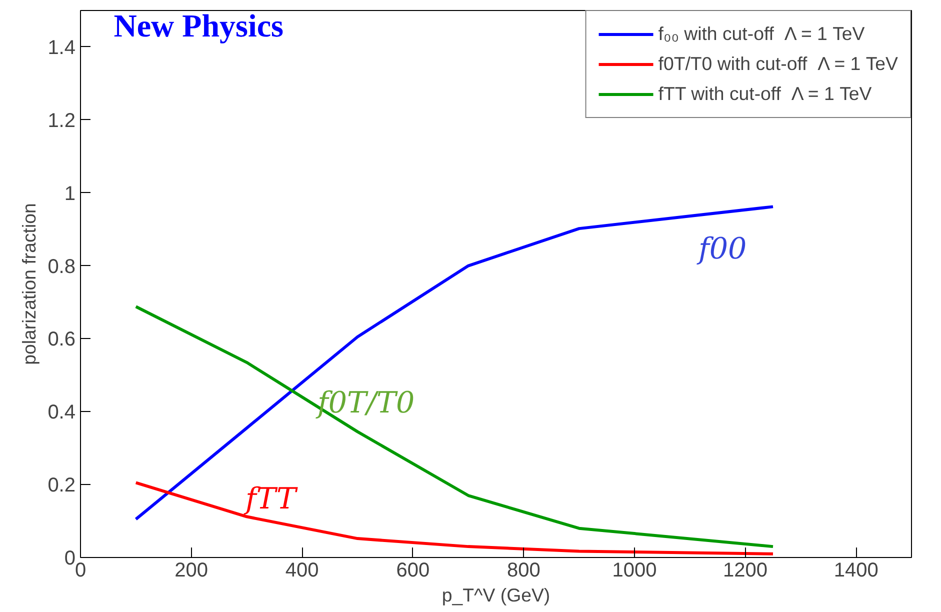 The height and width of the screenshot is (612, 941). What do you see at coordinates (745, 571) in the screenshot?
I see `x-tick-label: 1200` at bounding box center [745, 571].